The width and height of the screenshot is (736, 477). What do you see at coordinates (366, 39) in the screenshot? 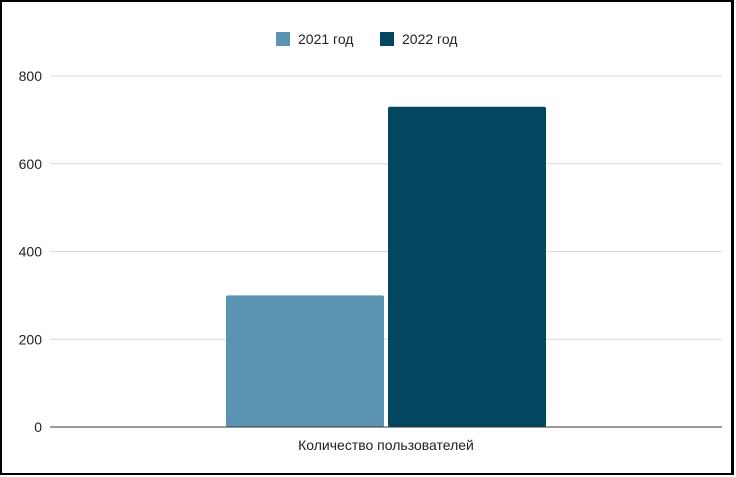
I see `legend: 2021 год 2022 год` at bounding box center [366, 39].